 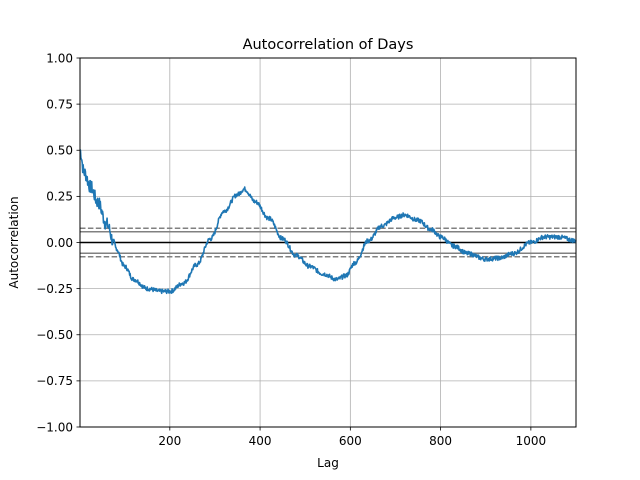 I want to click on y-tick-label: 1.00, so click(x=59, y=58).